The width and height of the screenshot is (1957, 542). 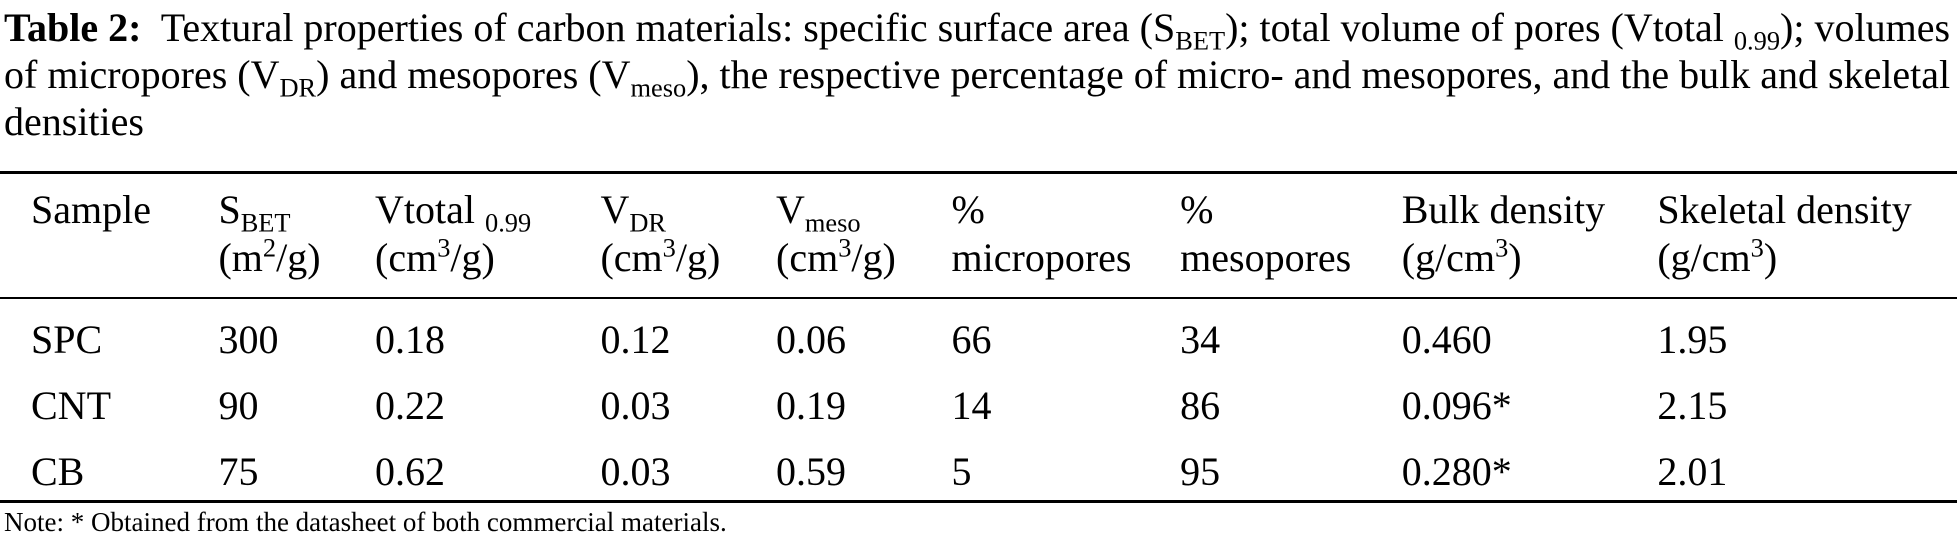 I want to click on header-vtotal: Vtotal 0.99 (cm3/g), so click(x=453, y=233).